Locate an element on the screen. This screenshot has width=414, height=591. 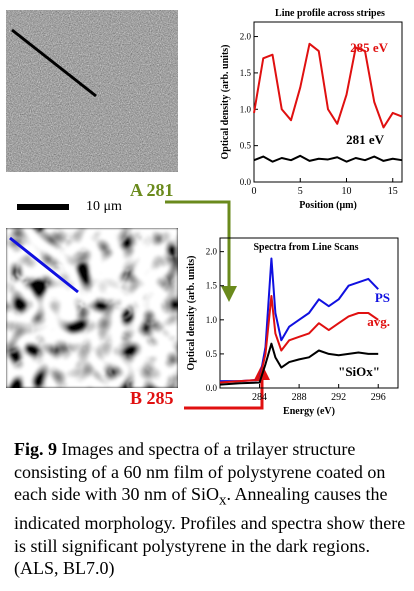
series-label-0: 285 eV is located at coordinates (369, 47).